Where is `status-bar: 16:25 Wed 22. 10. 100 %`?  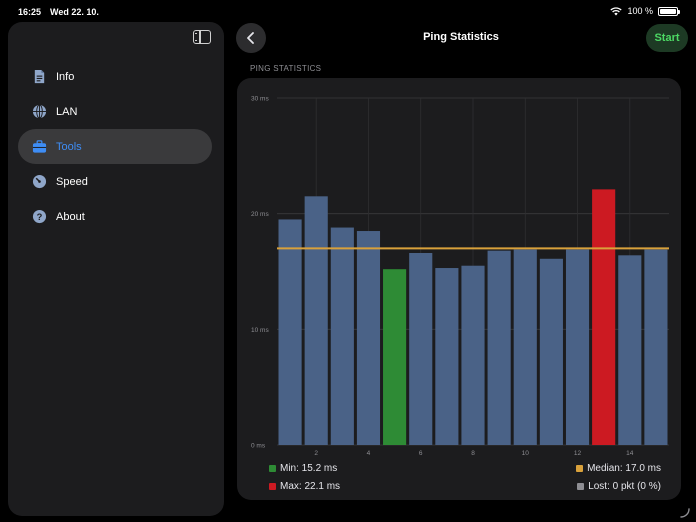
status-bar: 16:25 Wed 22. 10. 100 % is located at coordinates (348, 11).